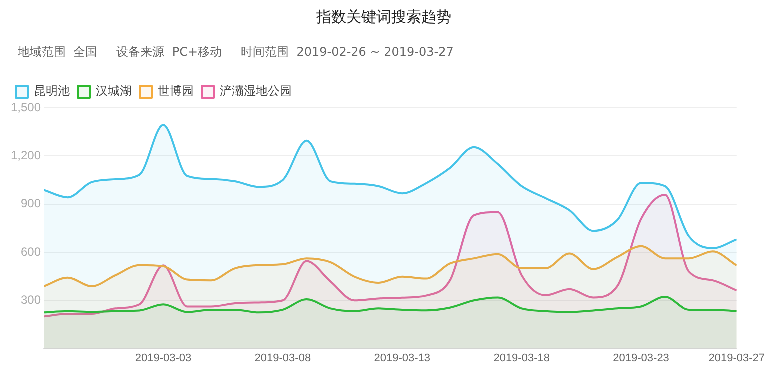 This screenshot has width=768, height=374. I want to click on y-tick-label: 600, so click(31, 251).